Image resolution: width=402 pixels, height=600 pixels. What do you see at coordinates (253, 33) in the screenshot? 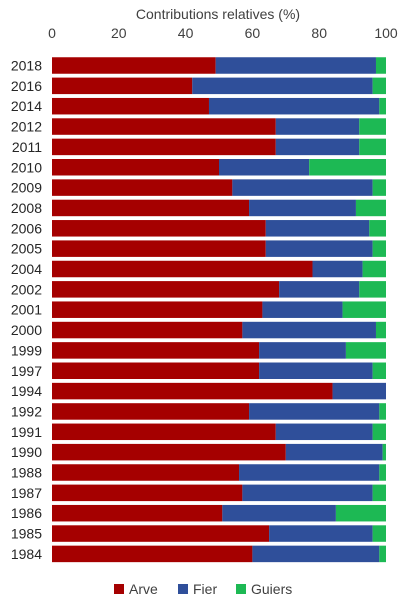
I see `x-tick-label: 60` at bounding box center [253, 33].